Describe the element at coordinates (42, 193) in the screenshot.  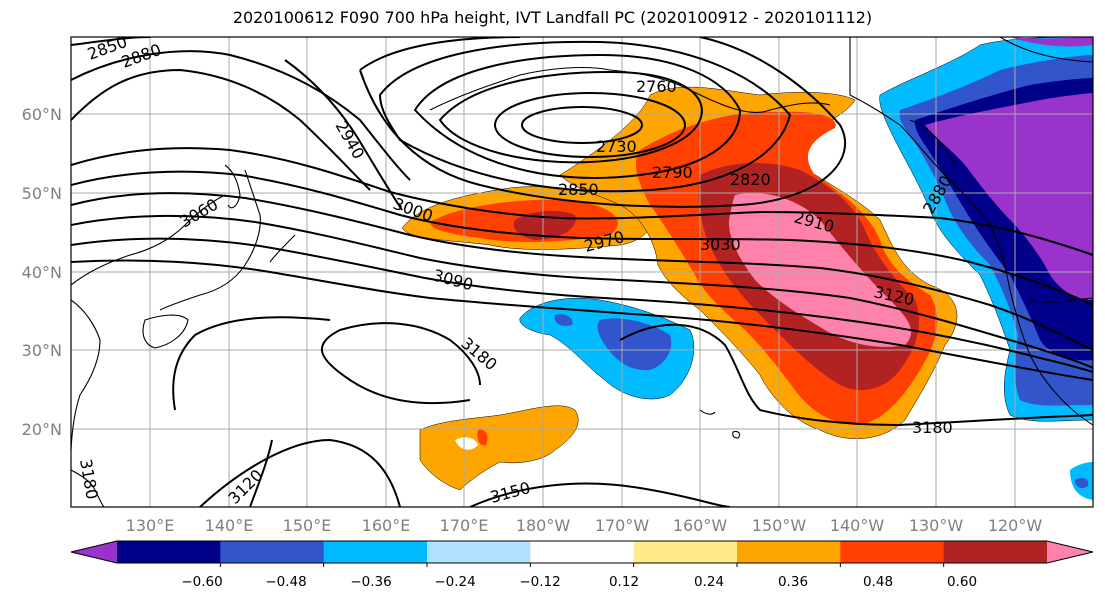
I see `lat-label: 50°N` at that location.